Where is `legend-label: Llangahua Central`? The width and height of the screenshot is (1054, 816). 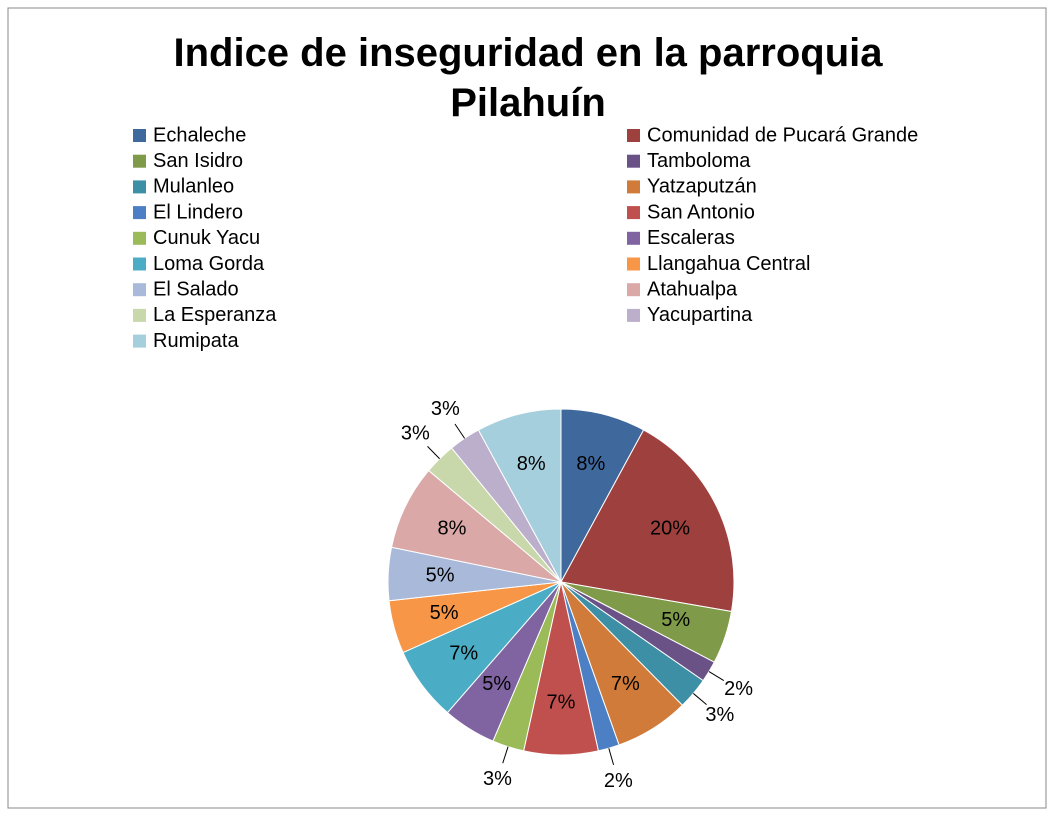 legend-label: Llangahua Central is located at coordinates (728, 264).